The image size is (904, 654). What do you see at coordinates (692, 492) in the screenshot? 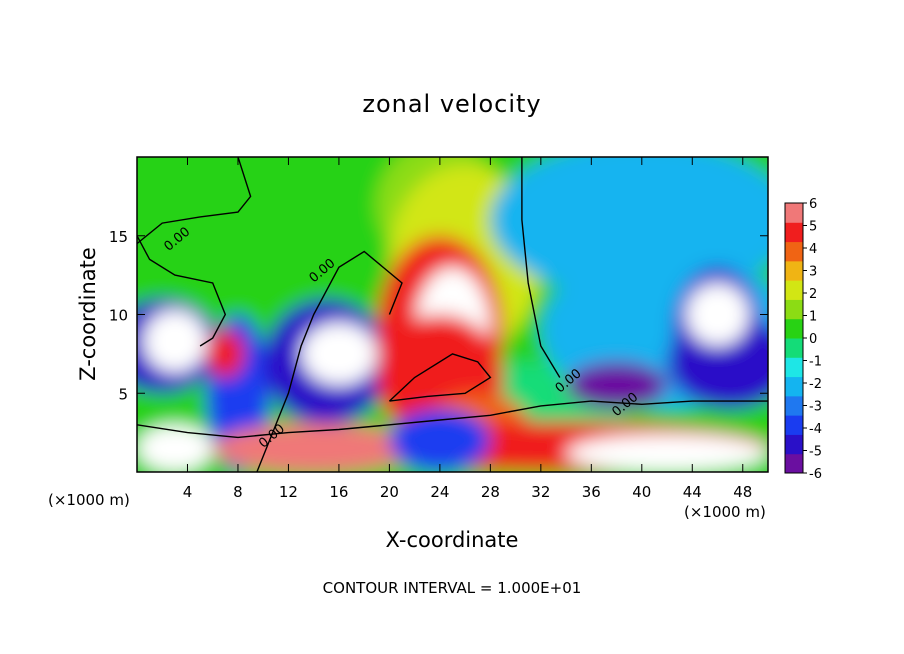
I see `x-tick-label-10: 44` at bounding box center [692, 492].